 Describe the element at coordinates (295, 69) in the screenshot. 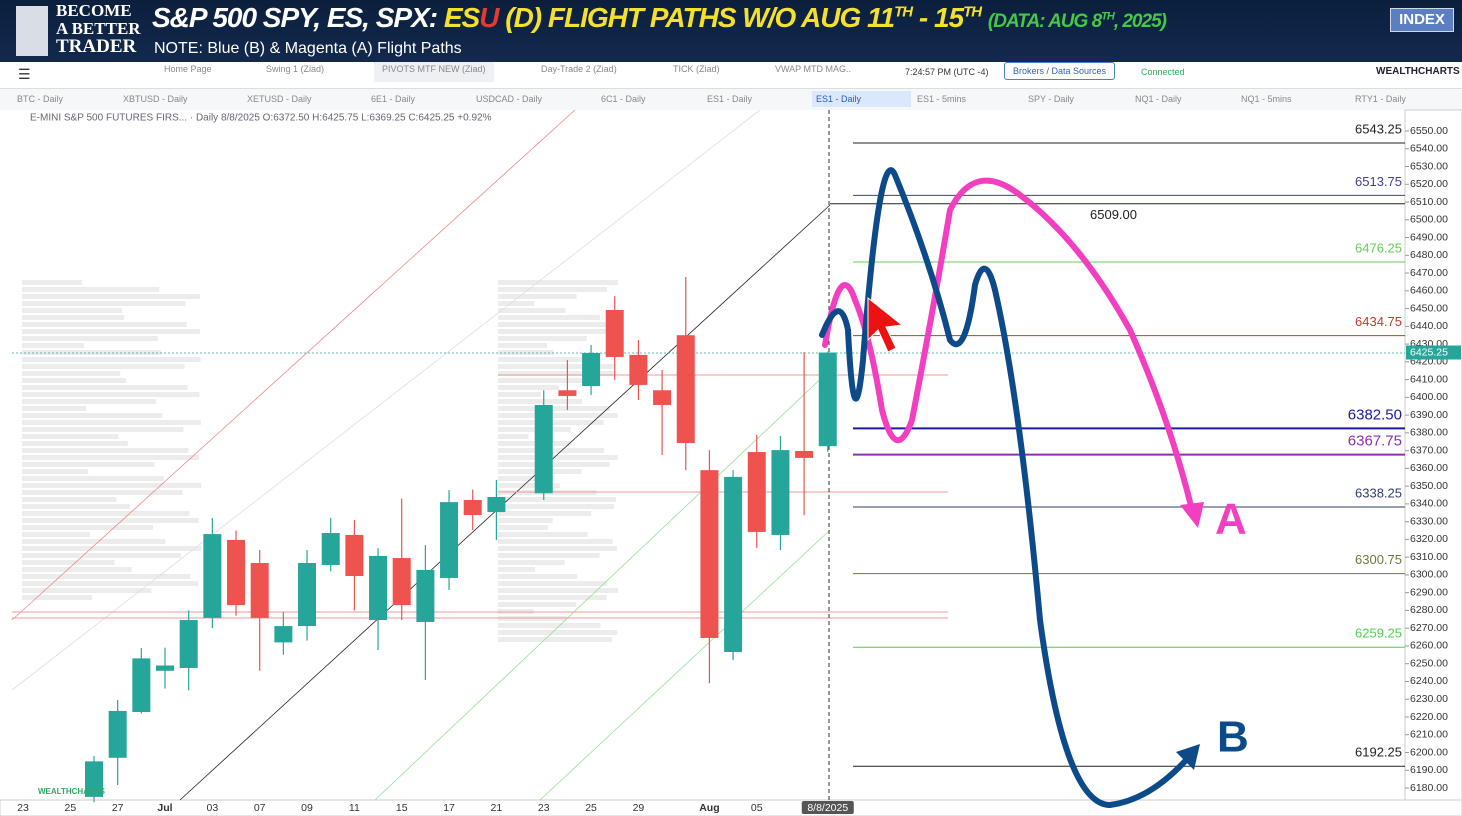

I see `tab: Swing 1 (Ziad)` at that location.